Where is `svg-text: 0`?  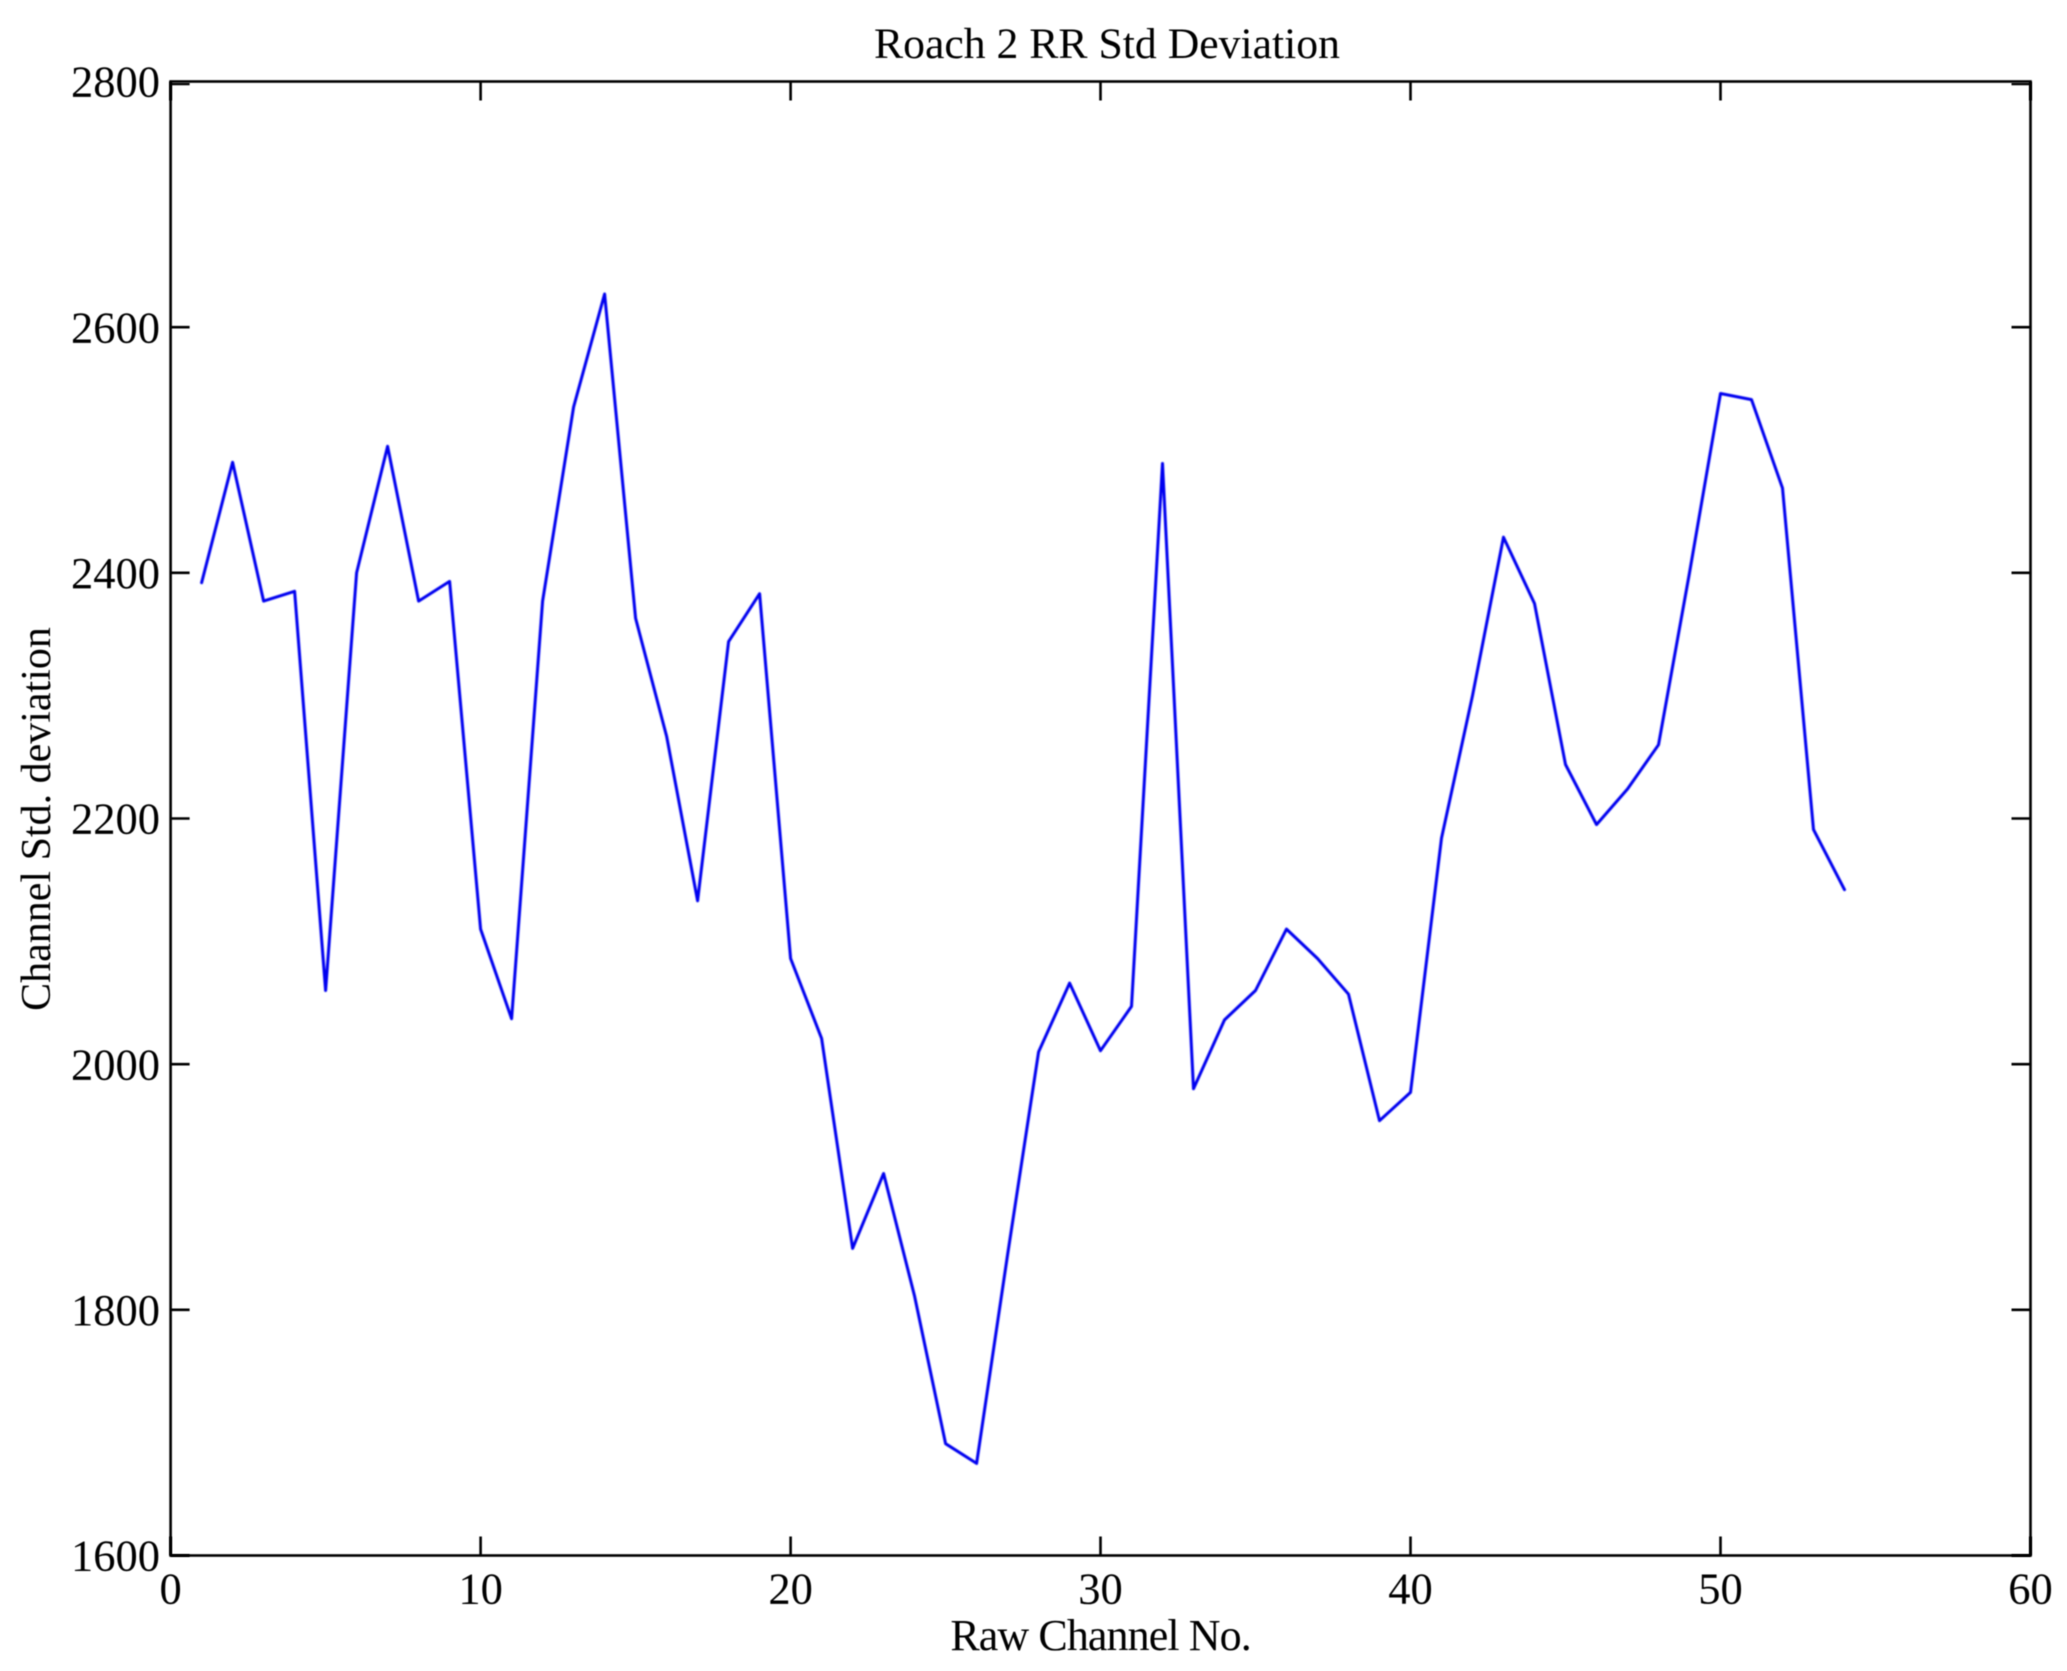 svg-text: 0 is located at coordinates (170, 1588).